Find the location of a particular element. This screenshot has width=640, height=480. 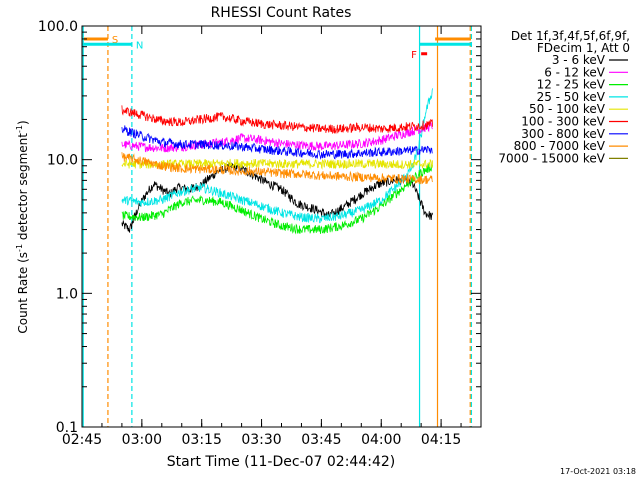

state-marker-label: N is located at coordinates (139, 45).